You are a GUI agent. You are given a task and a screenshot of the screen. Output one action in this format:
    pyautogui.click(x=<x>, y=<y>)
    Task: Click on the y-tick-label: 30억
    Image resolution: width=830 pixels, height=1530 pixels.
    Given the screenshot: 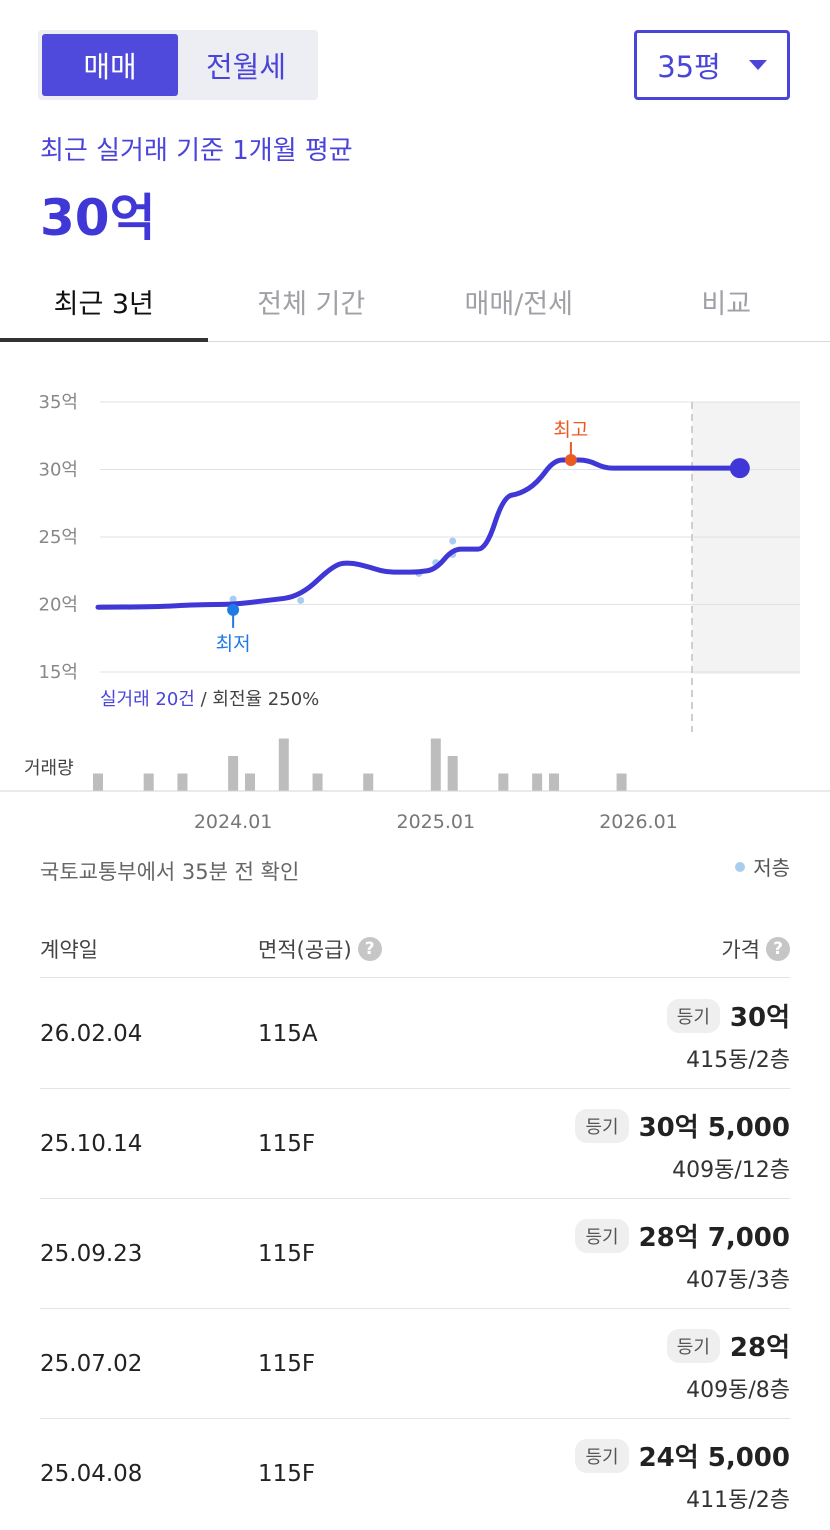 What is the action you would take?
    pyautogui.click(x=58, y=470)
    